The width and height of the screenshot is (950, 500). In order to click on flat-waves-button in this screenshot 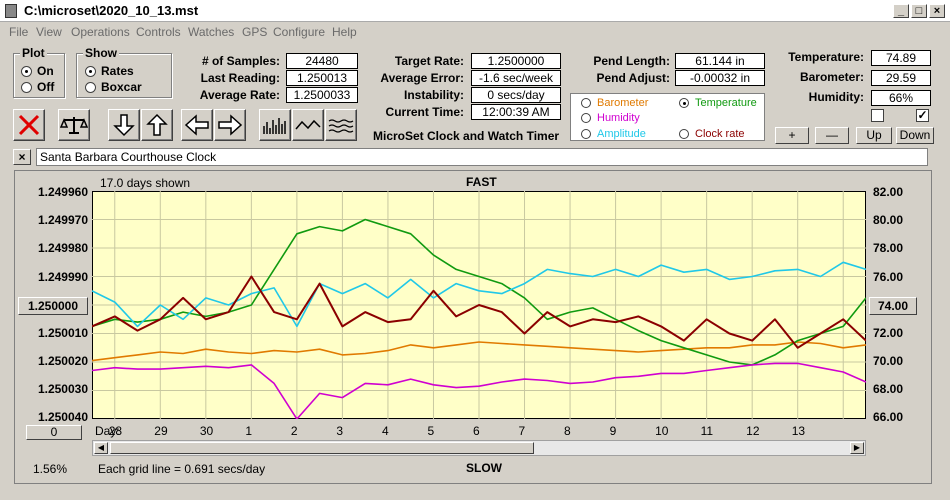, I will do `click(341, 125)`.